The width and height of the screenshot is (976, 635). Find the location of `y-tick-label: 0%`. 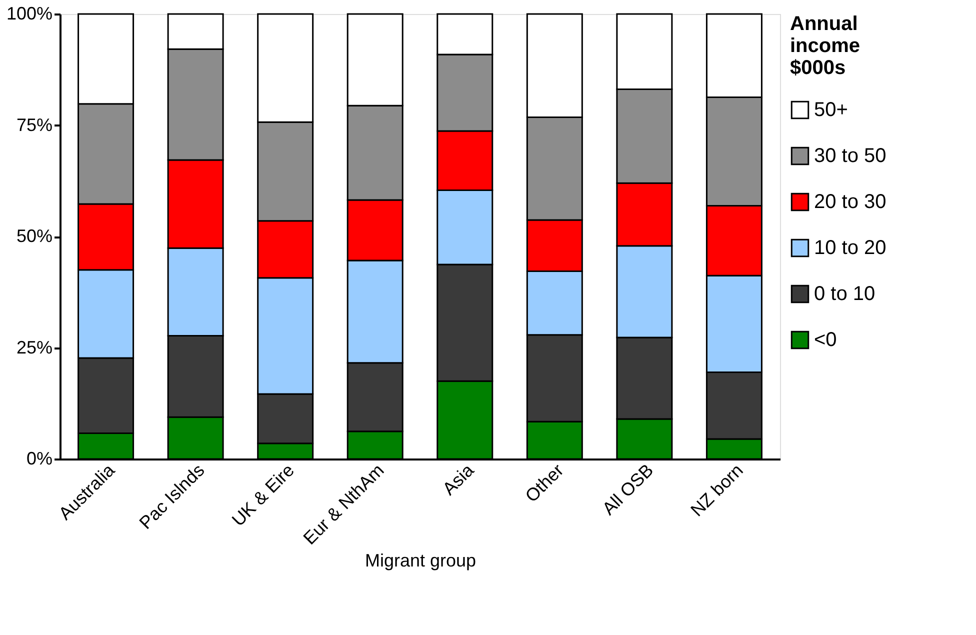

y-tick-label: 0% is located at coordinates (39, 458).